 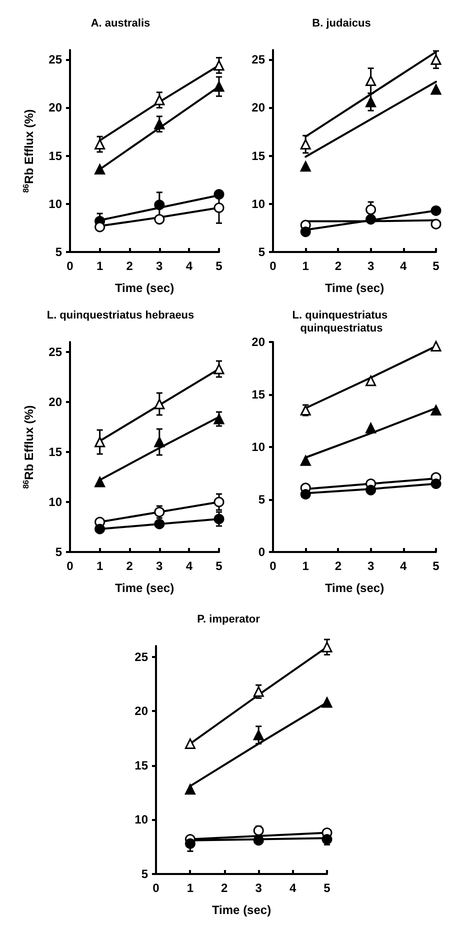 I want to click on y-tick-label: 0, so click(x=262, y=552).